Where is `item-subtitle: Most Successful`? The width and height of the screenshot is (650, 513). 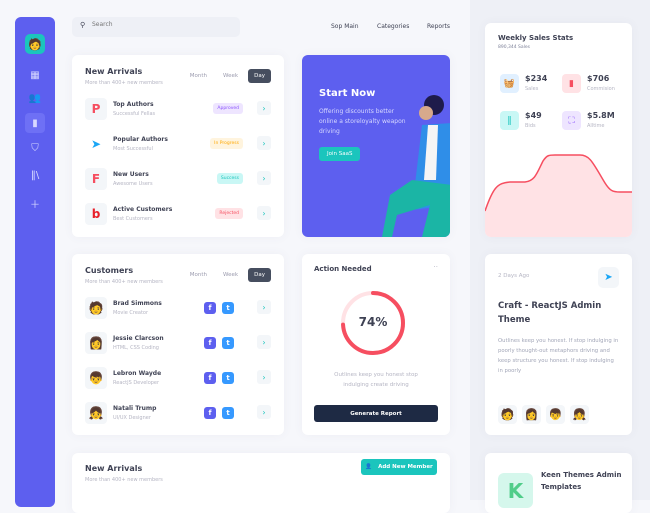
item-subtitle: Most Successful is located at coordinates (133, 149).